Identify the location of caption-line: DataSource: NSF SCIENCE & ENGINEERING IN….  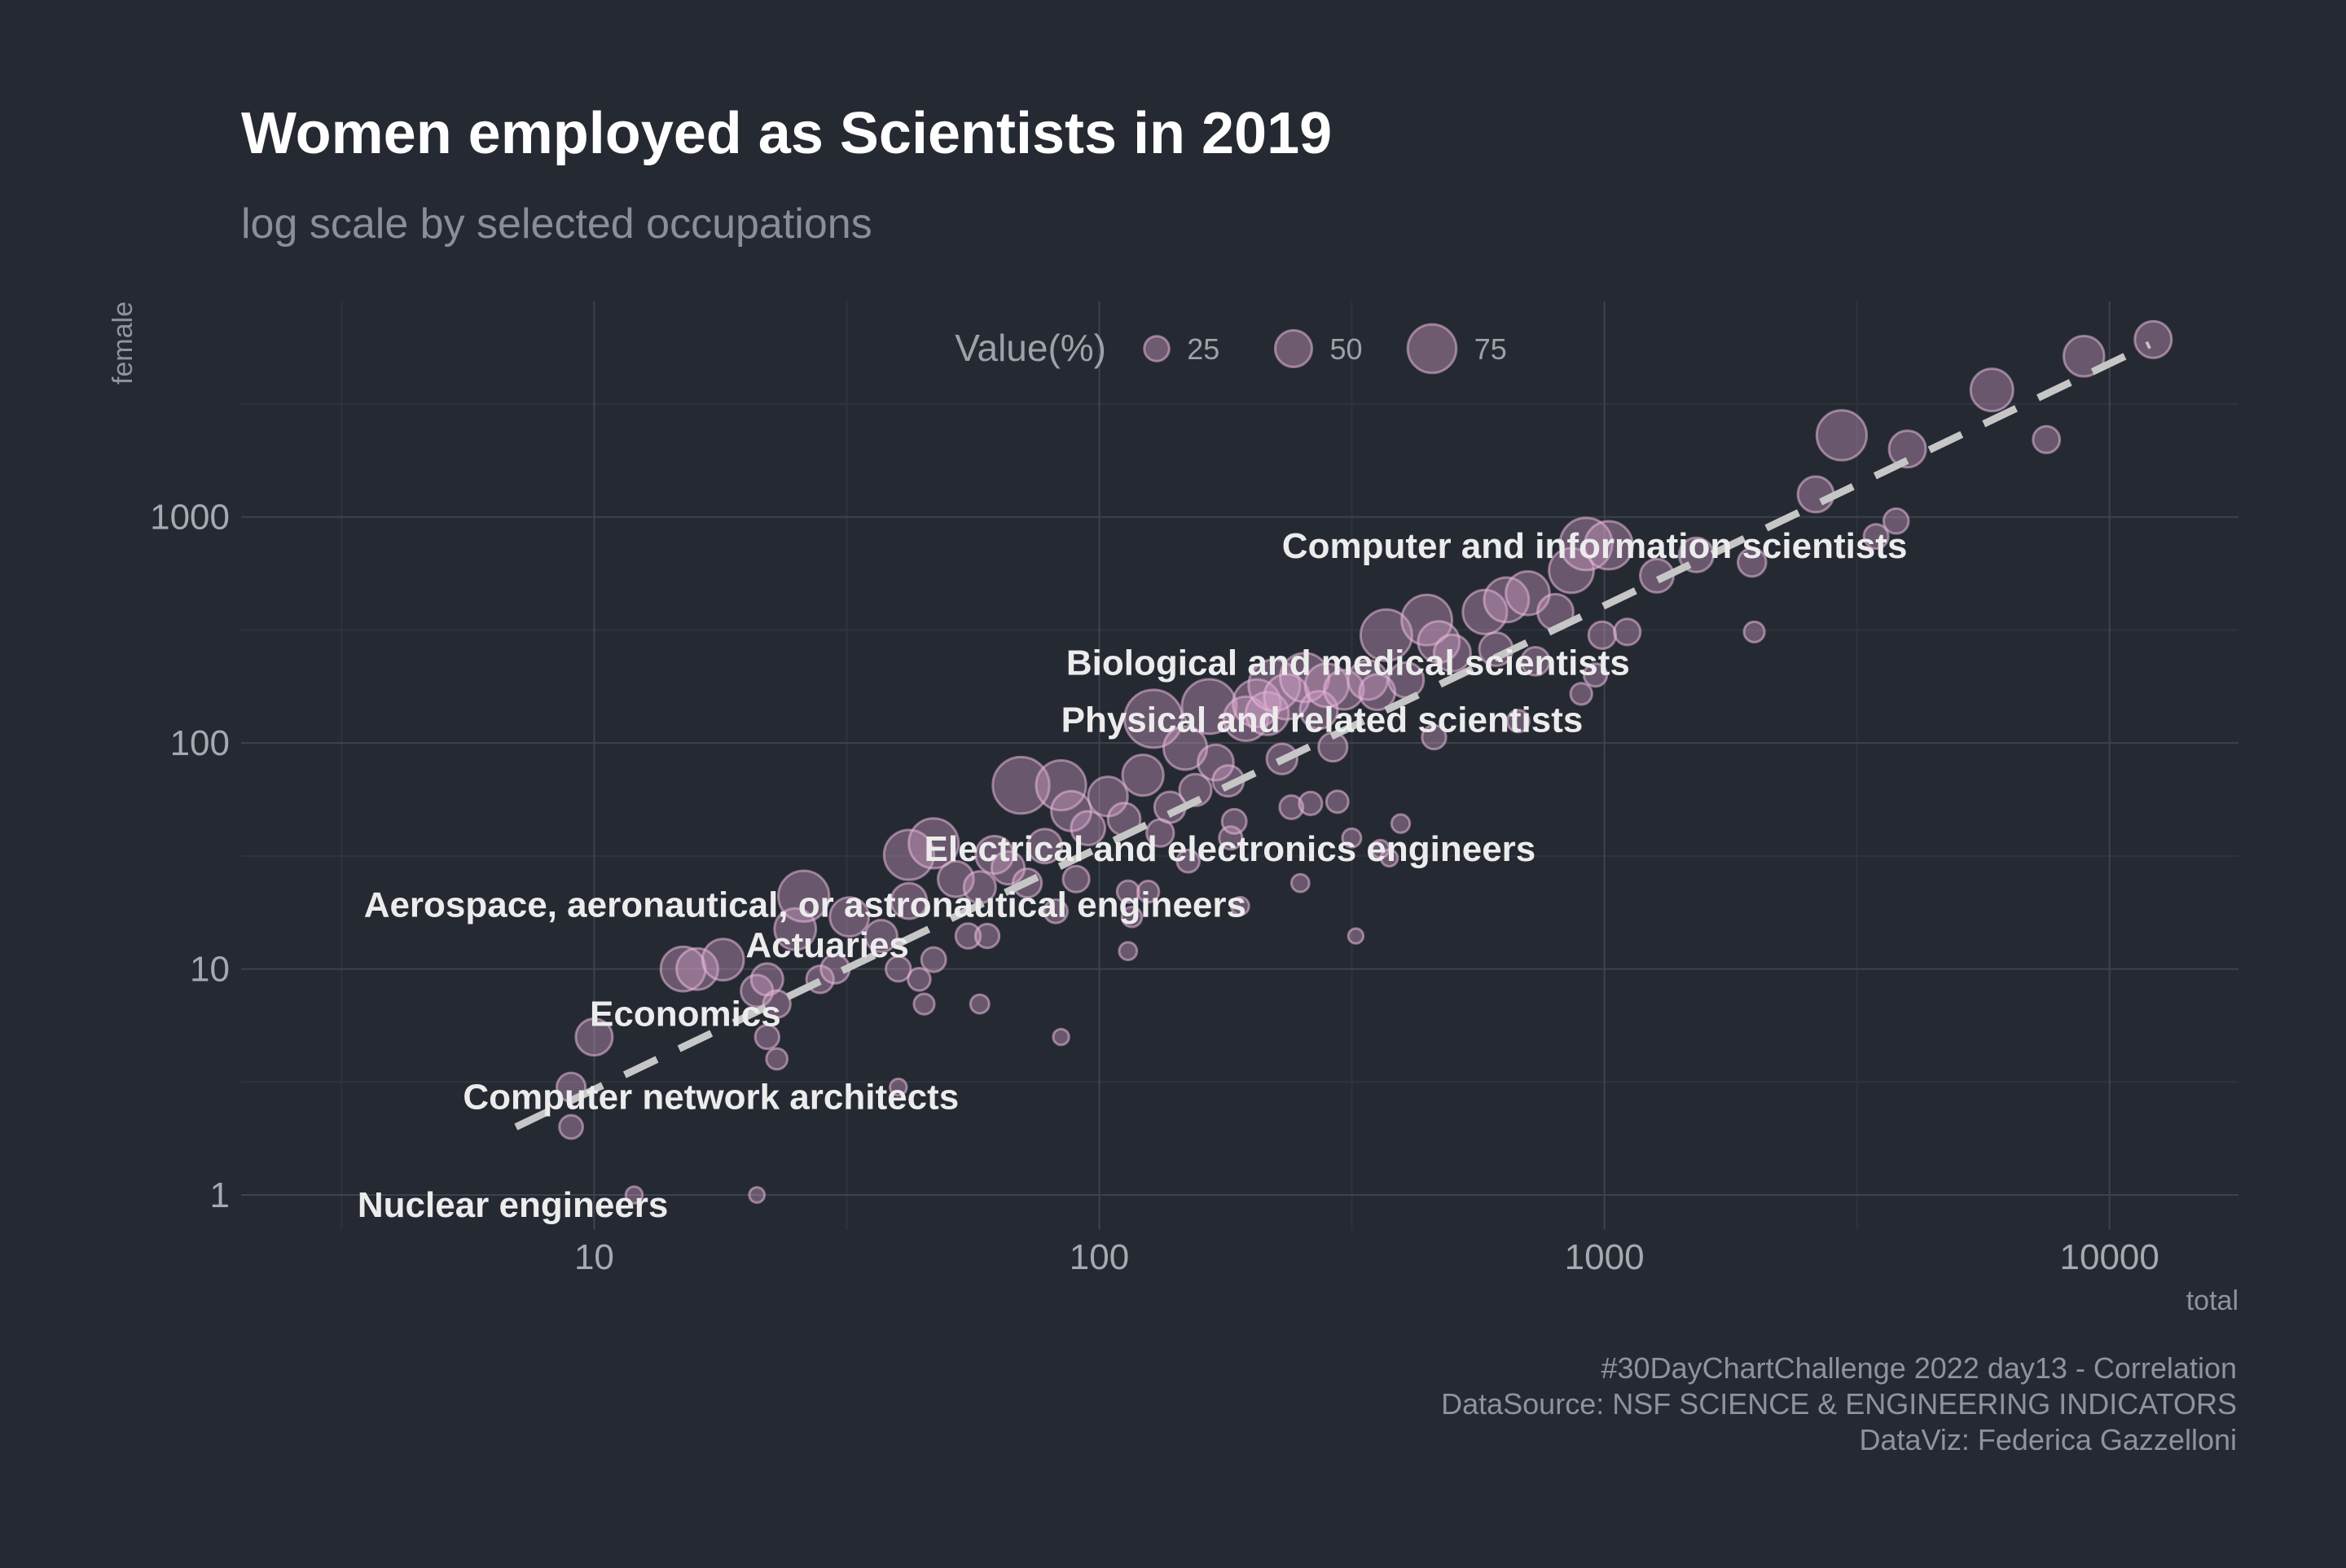
(1839, 1404).